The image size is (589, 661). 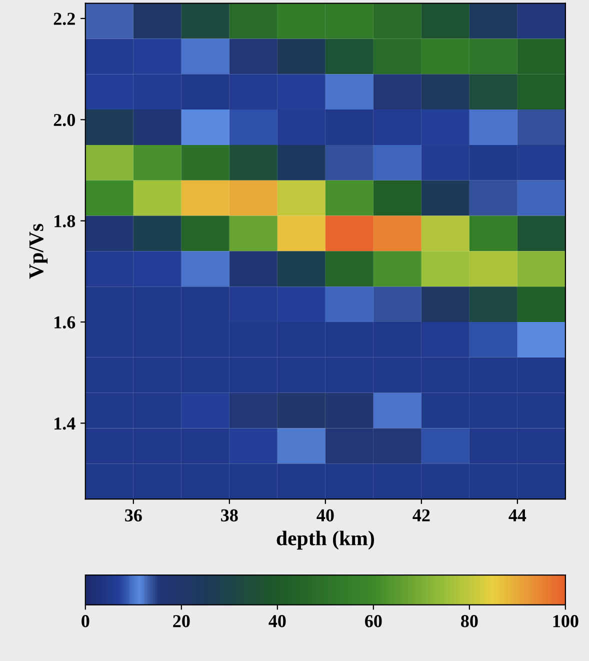 What do you see at coordinates (277, 621) in the screenshot?
I see `color-bar-label: 40` at bounding box center [277, 621].